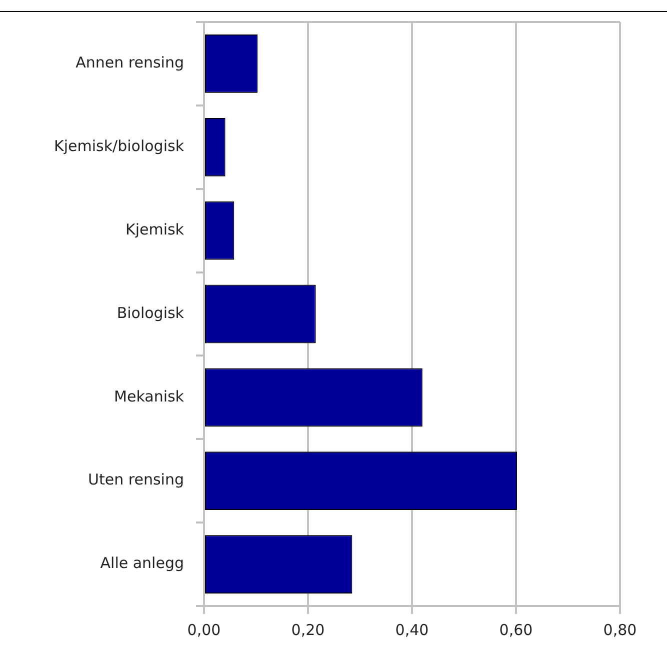 This screenshot has height=653, width=667. Describe the element at coordinates (516, 629) in the screenshot. I see `x-tick-label: 0,60` at that location.